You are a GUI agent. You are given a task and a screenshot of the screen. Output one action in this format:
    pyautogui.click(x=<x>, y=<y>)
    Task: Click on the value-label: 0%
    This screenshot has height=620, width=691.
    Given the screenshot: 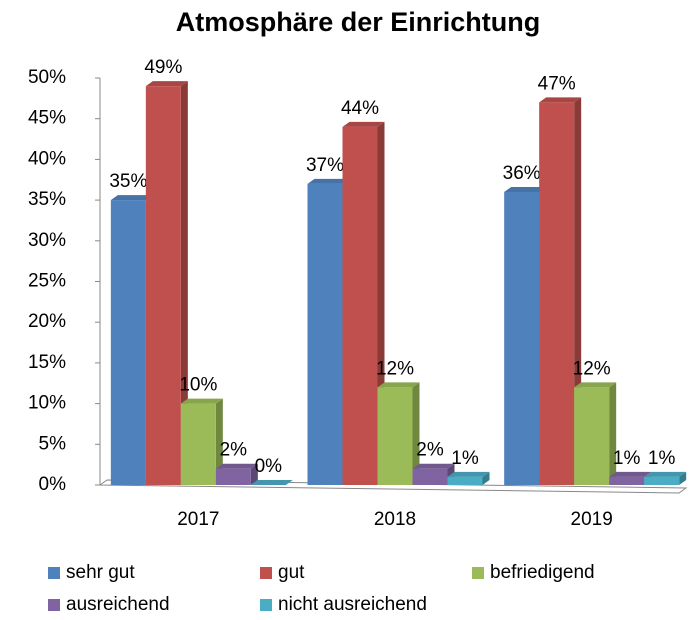 What is the action you would take?
    pyautogui.click(x=269, y=466)
    